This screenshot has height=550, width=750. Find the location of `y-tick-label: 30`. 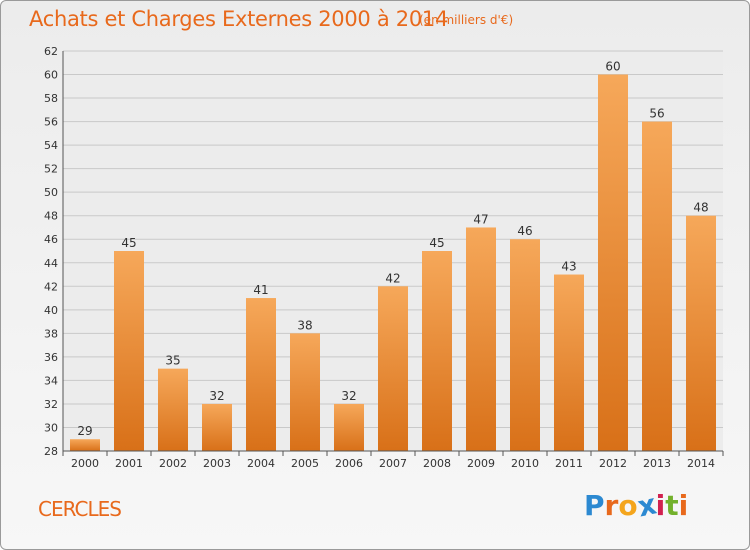

y-tick-label: 30 is located at coordinates (51, 427).